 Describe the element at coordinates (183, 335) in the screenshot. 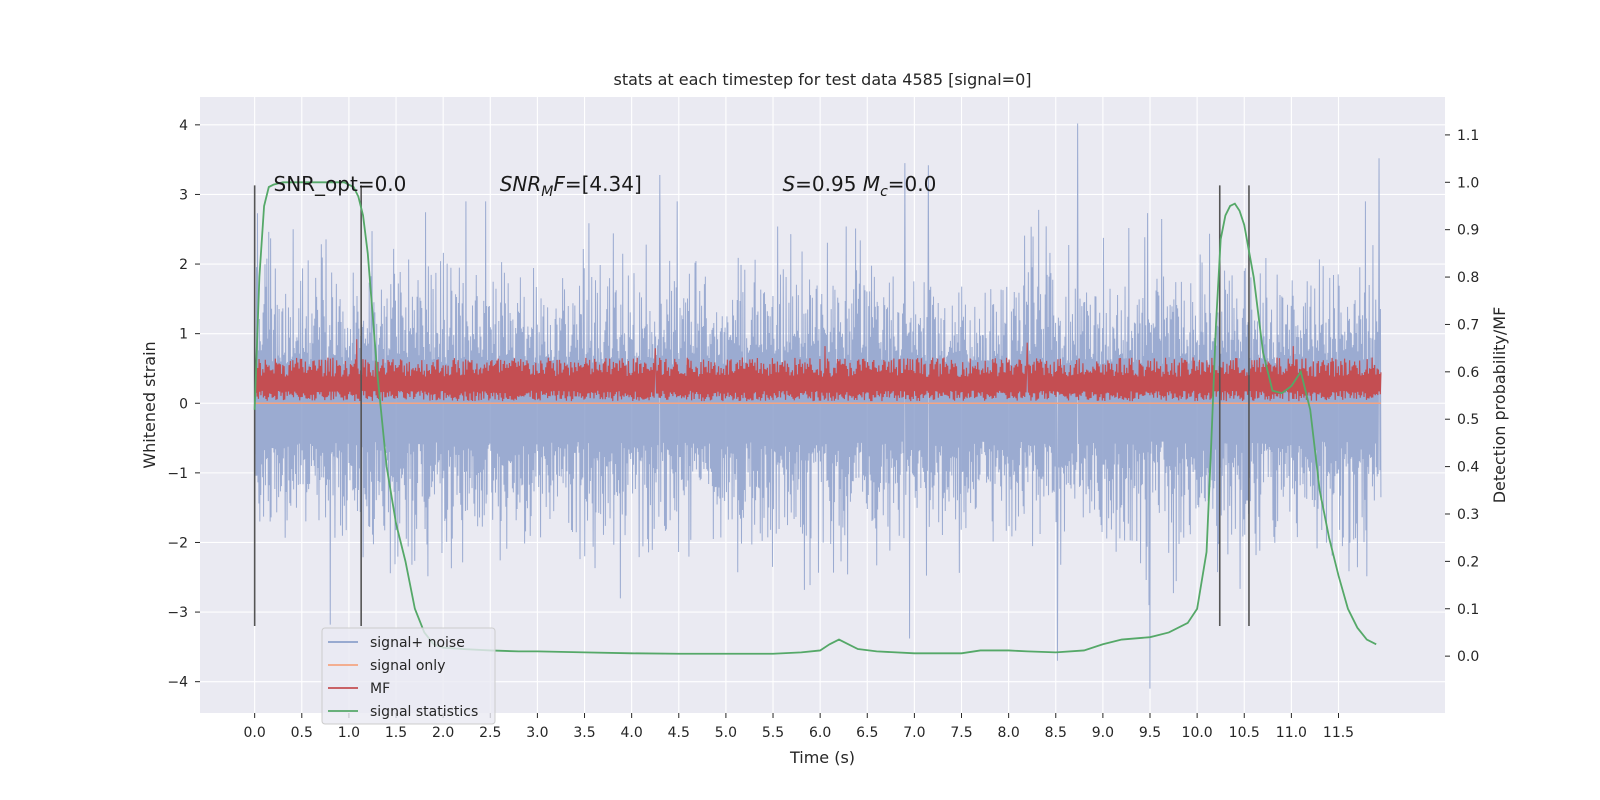

I see `y-tick-label: 1` at that location.